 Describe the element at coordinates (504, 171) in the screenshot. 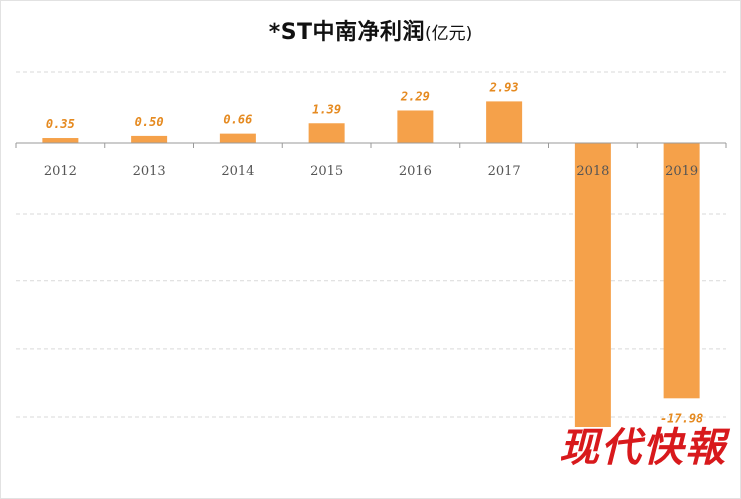

I see `category-label-2017: 2017` at that location.